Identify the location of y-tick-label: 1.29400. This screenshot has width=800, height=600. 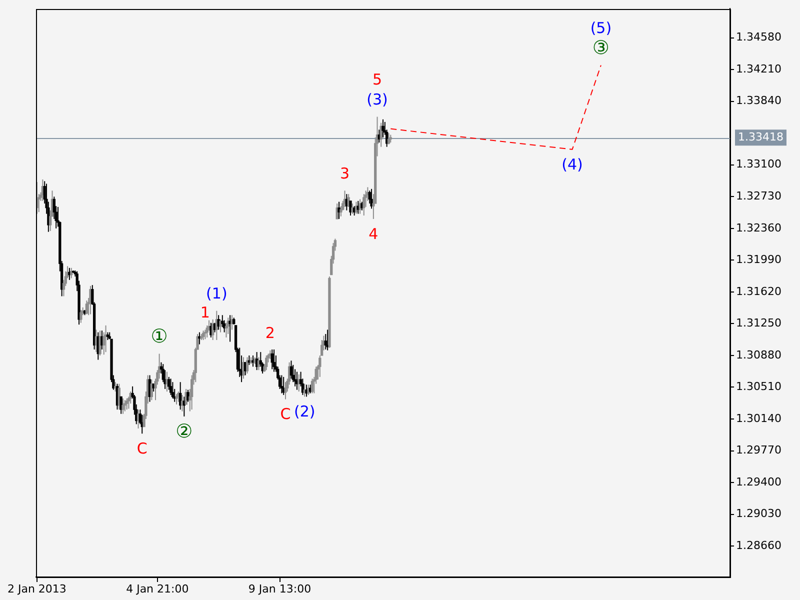
(759, 481).